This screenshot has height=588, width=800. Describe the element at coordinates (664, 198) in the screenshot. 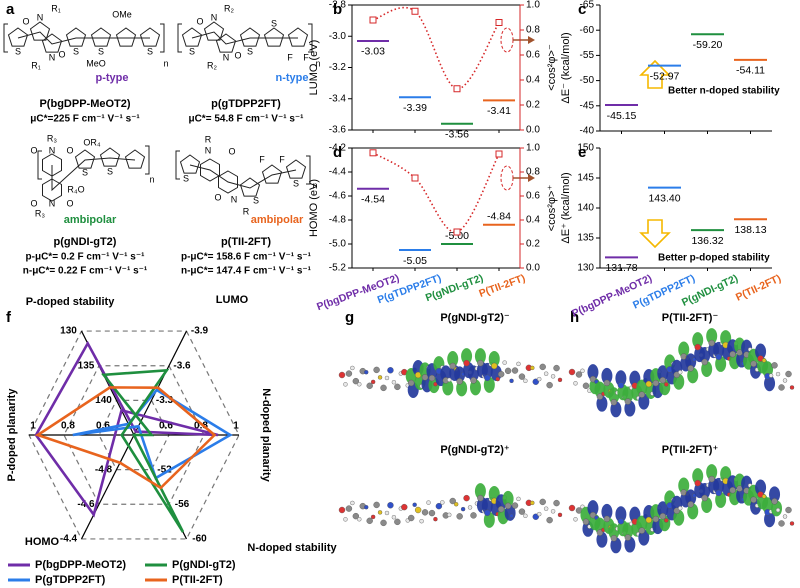

I see `value-label: 143.40` at that location.